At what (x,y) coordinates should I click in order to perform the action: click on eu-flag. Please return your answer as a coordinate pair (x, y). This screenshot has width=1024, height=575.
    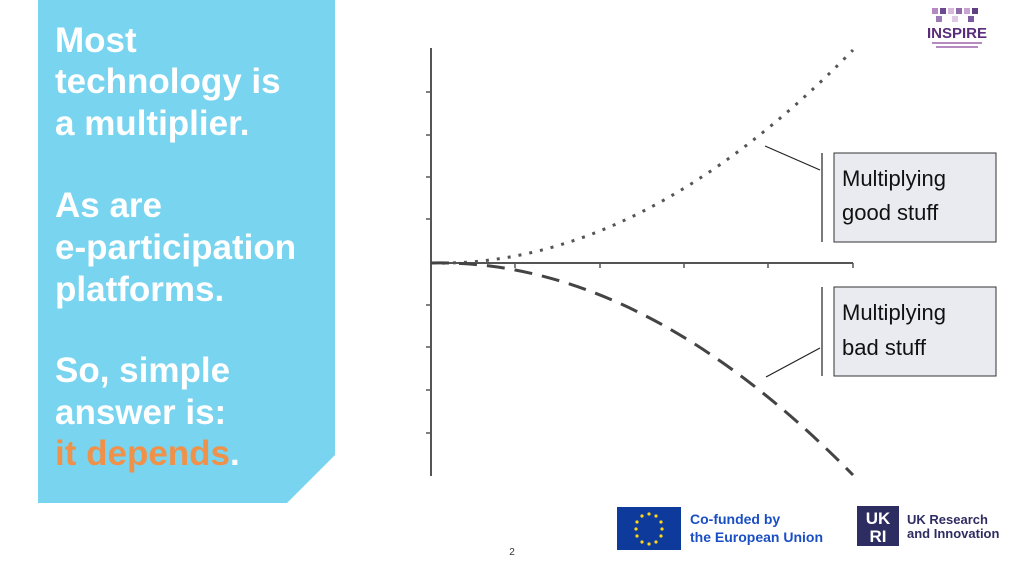
    Looking at the image, I should click on (649, 528).